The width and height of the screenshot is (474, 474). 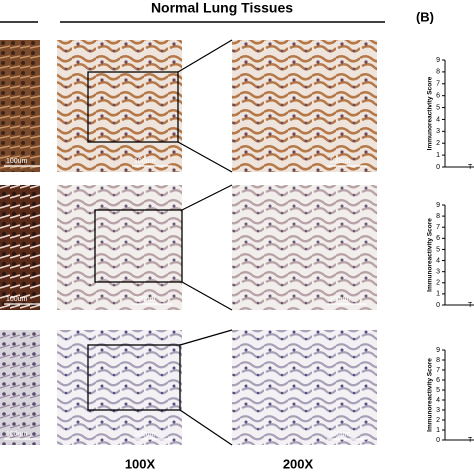 What do you see at coordinates (298, 463) in the screenshot?
I see `column-label: 200X` at bounding box center [298, 463].